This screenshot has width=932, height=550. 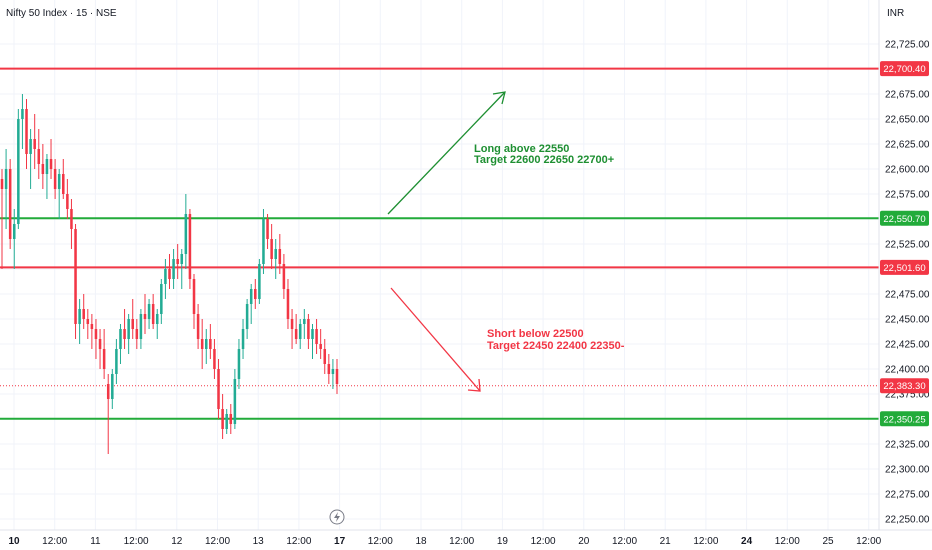 What do you see at coordinates (907, 495) in the screenshot?
I see `price-tick-label: 22,275.00` at bounding box center [907, 495].